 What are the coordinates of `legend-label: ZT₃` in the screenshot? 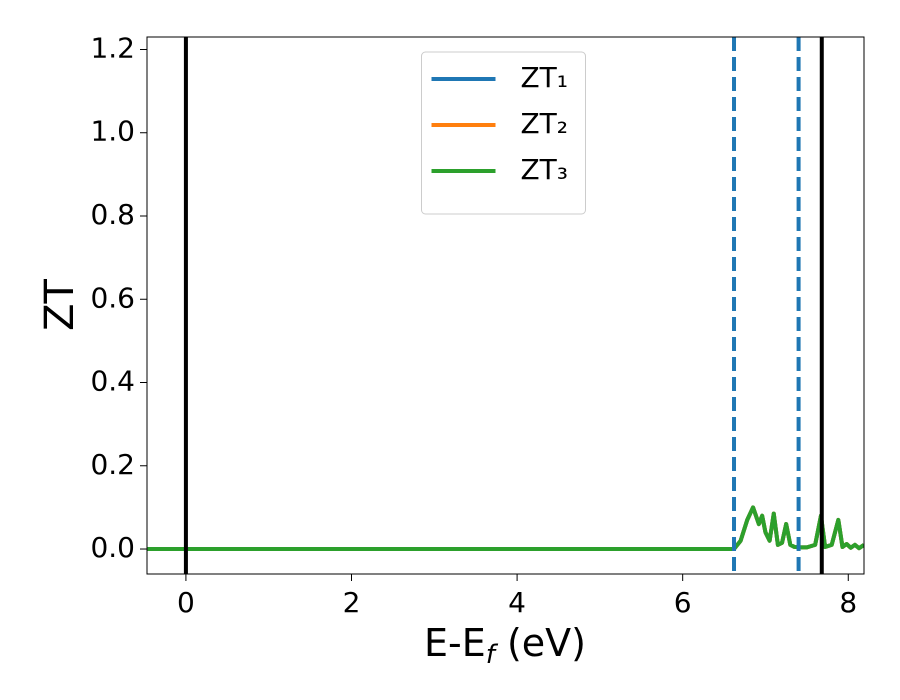 It's located at (545, 169).